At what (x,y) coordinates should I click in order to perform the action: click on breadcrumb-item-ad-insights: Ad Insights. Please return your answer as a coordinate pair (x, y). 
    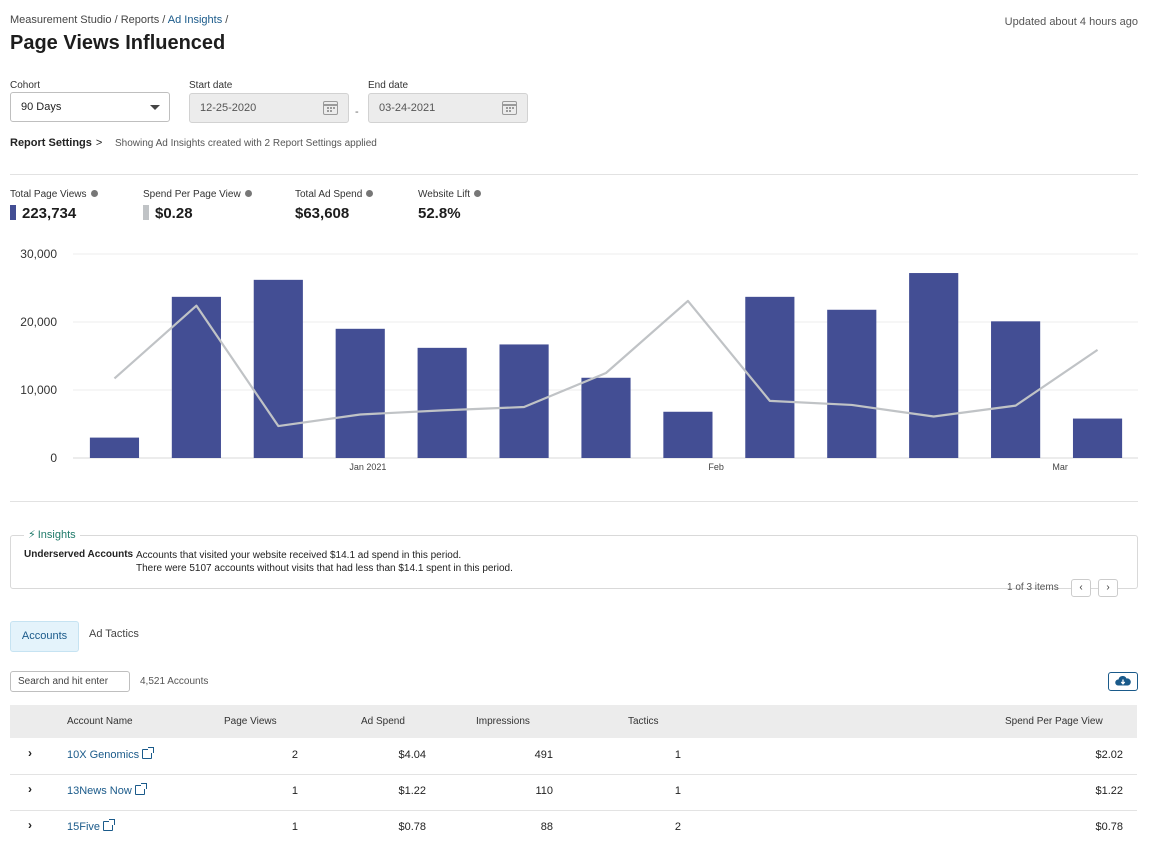
    Looking at the image, I should click on (195, 20).